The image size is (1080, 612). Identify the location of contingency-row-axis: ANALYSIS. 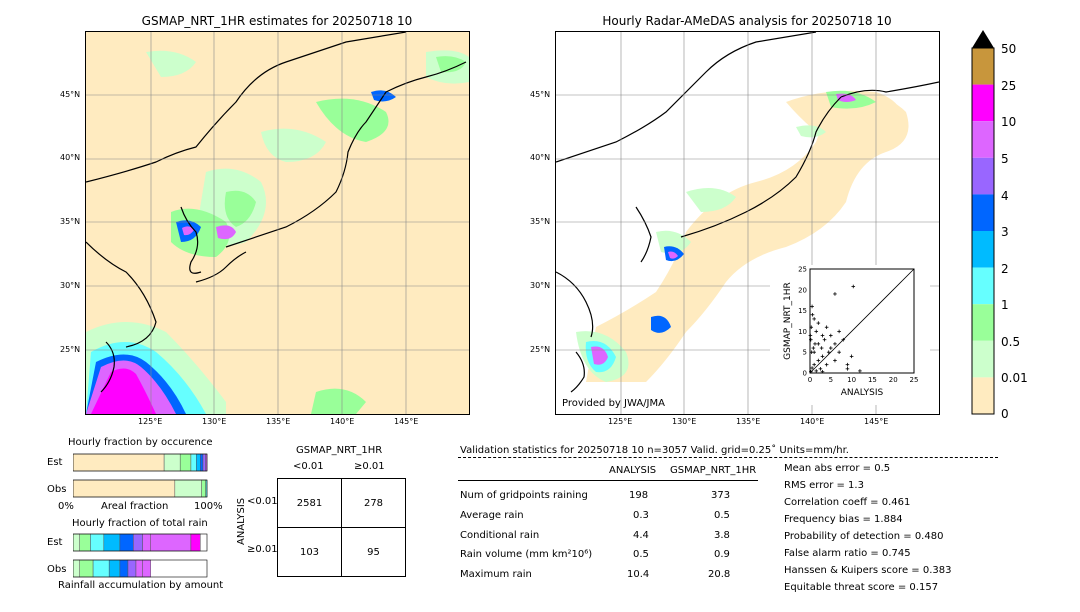
(241, 521).